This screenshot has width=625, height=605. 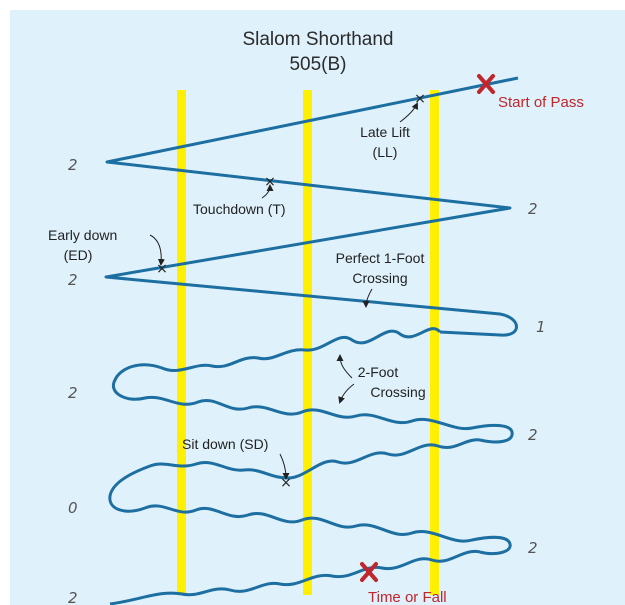 What do you see at coordinates (486, 84) in the screenshot?
I see `start-x-mark-icon` at bounding box center [486, 84].